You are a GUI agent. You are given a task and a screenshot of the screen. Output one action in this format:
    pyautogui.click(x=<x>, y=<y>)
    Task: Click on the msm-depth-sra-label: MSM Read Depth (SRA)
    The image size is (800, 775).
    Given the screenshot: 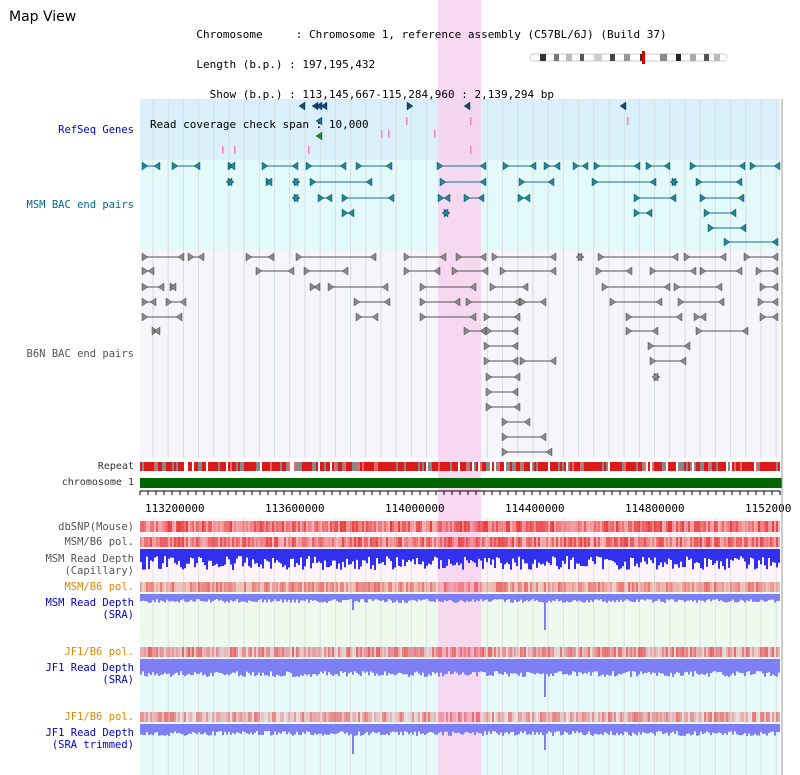 What is the action you would take?
    pyautogui.click(x=89, y=609)
    